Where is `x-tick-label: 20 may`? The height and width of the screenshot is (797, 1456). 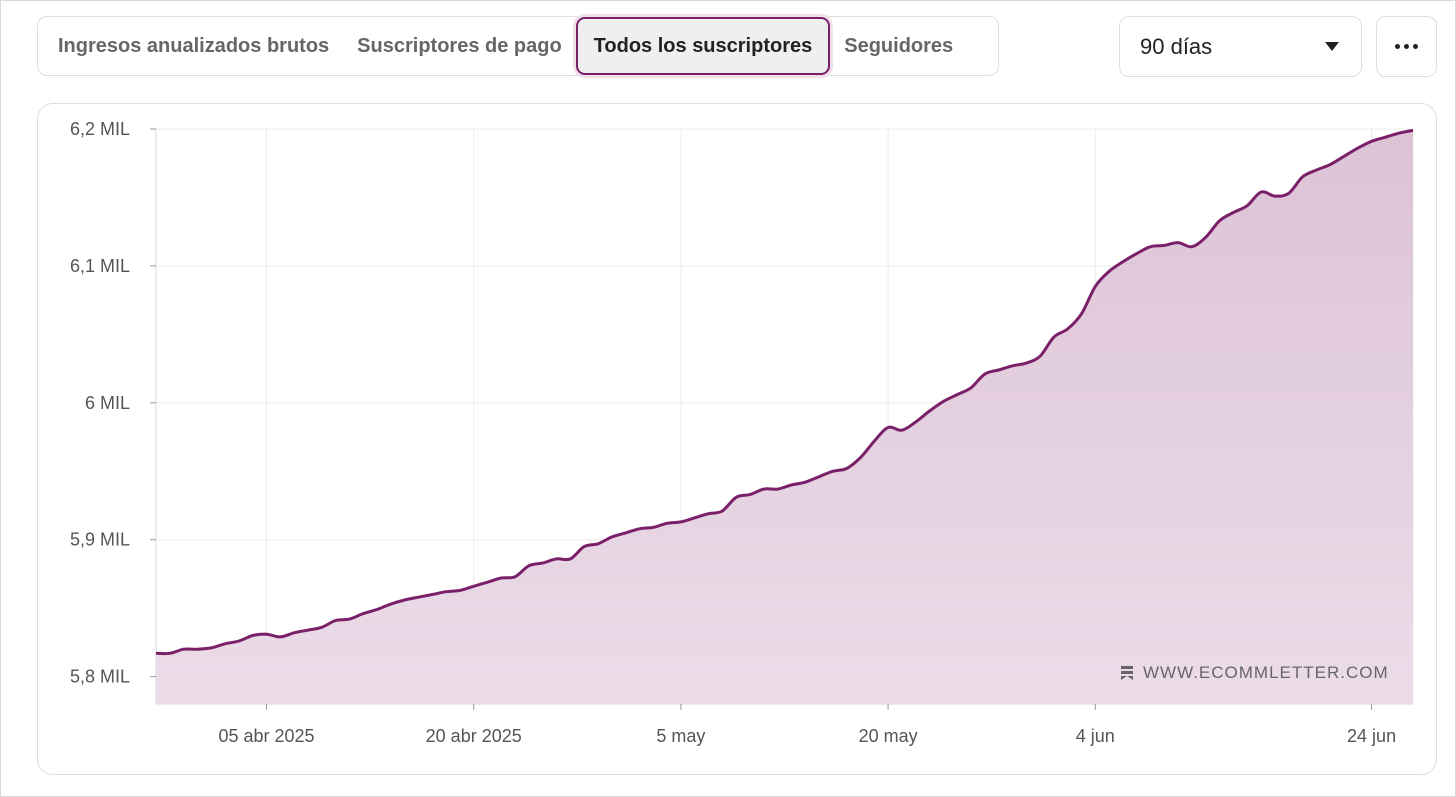
x-tick-label: 20 may is located at coordinates (888, 736).